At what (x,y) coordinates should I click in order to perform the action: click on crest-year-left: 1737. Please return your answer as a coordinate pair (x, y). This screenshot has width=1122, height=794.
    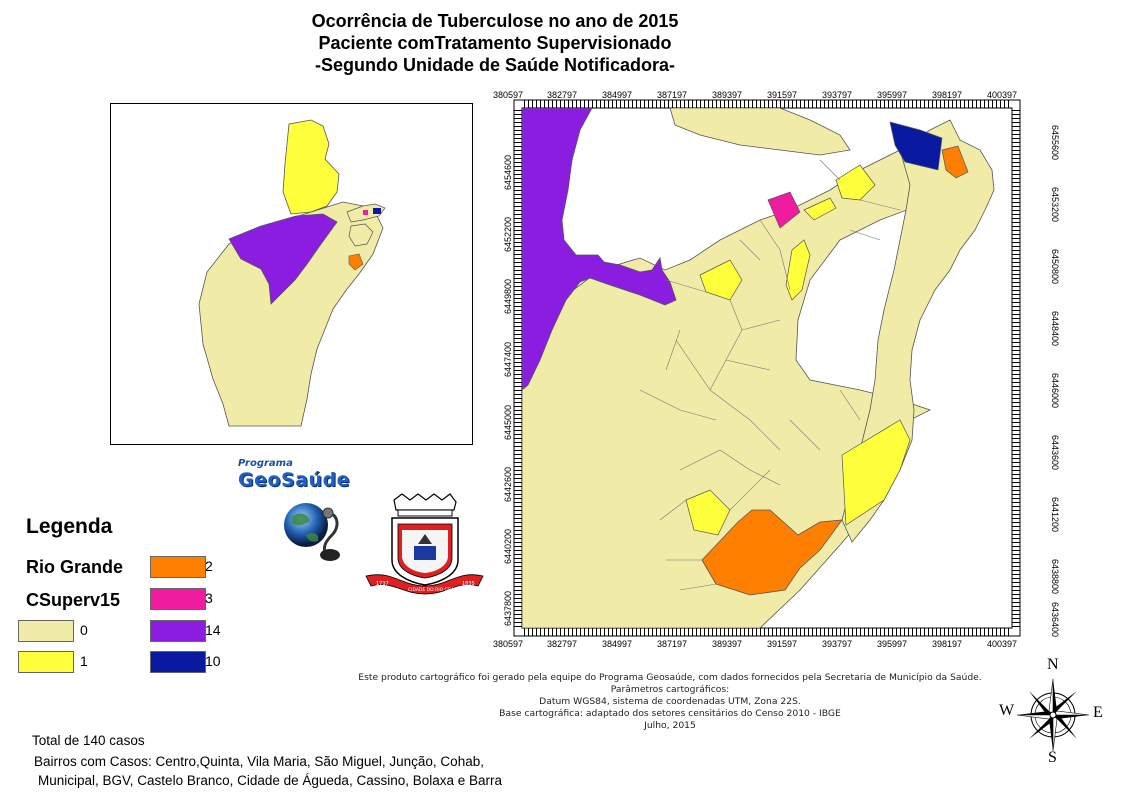
    Looking at the image, I should click on (382, 584).